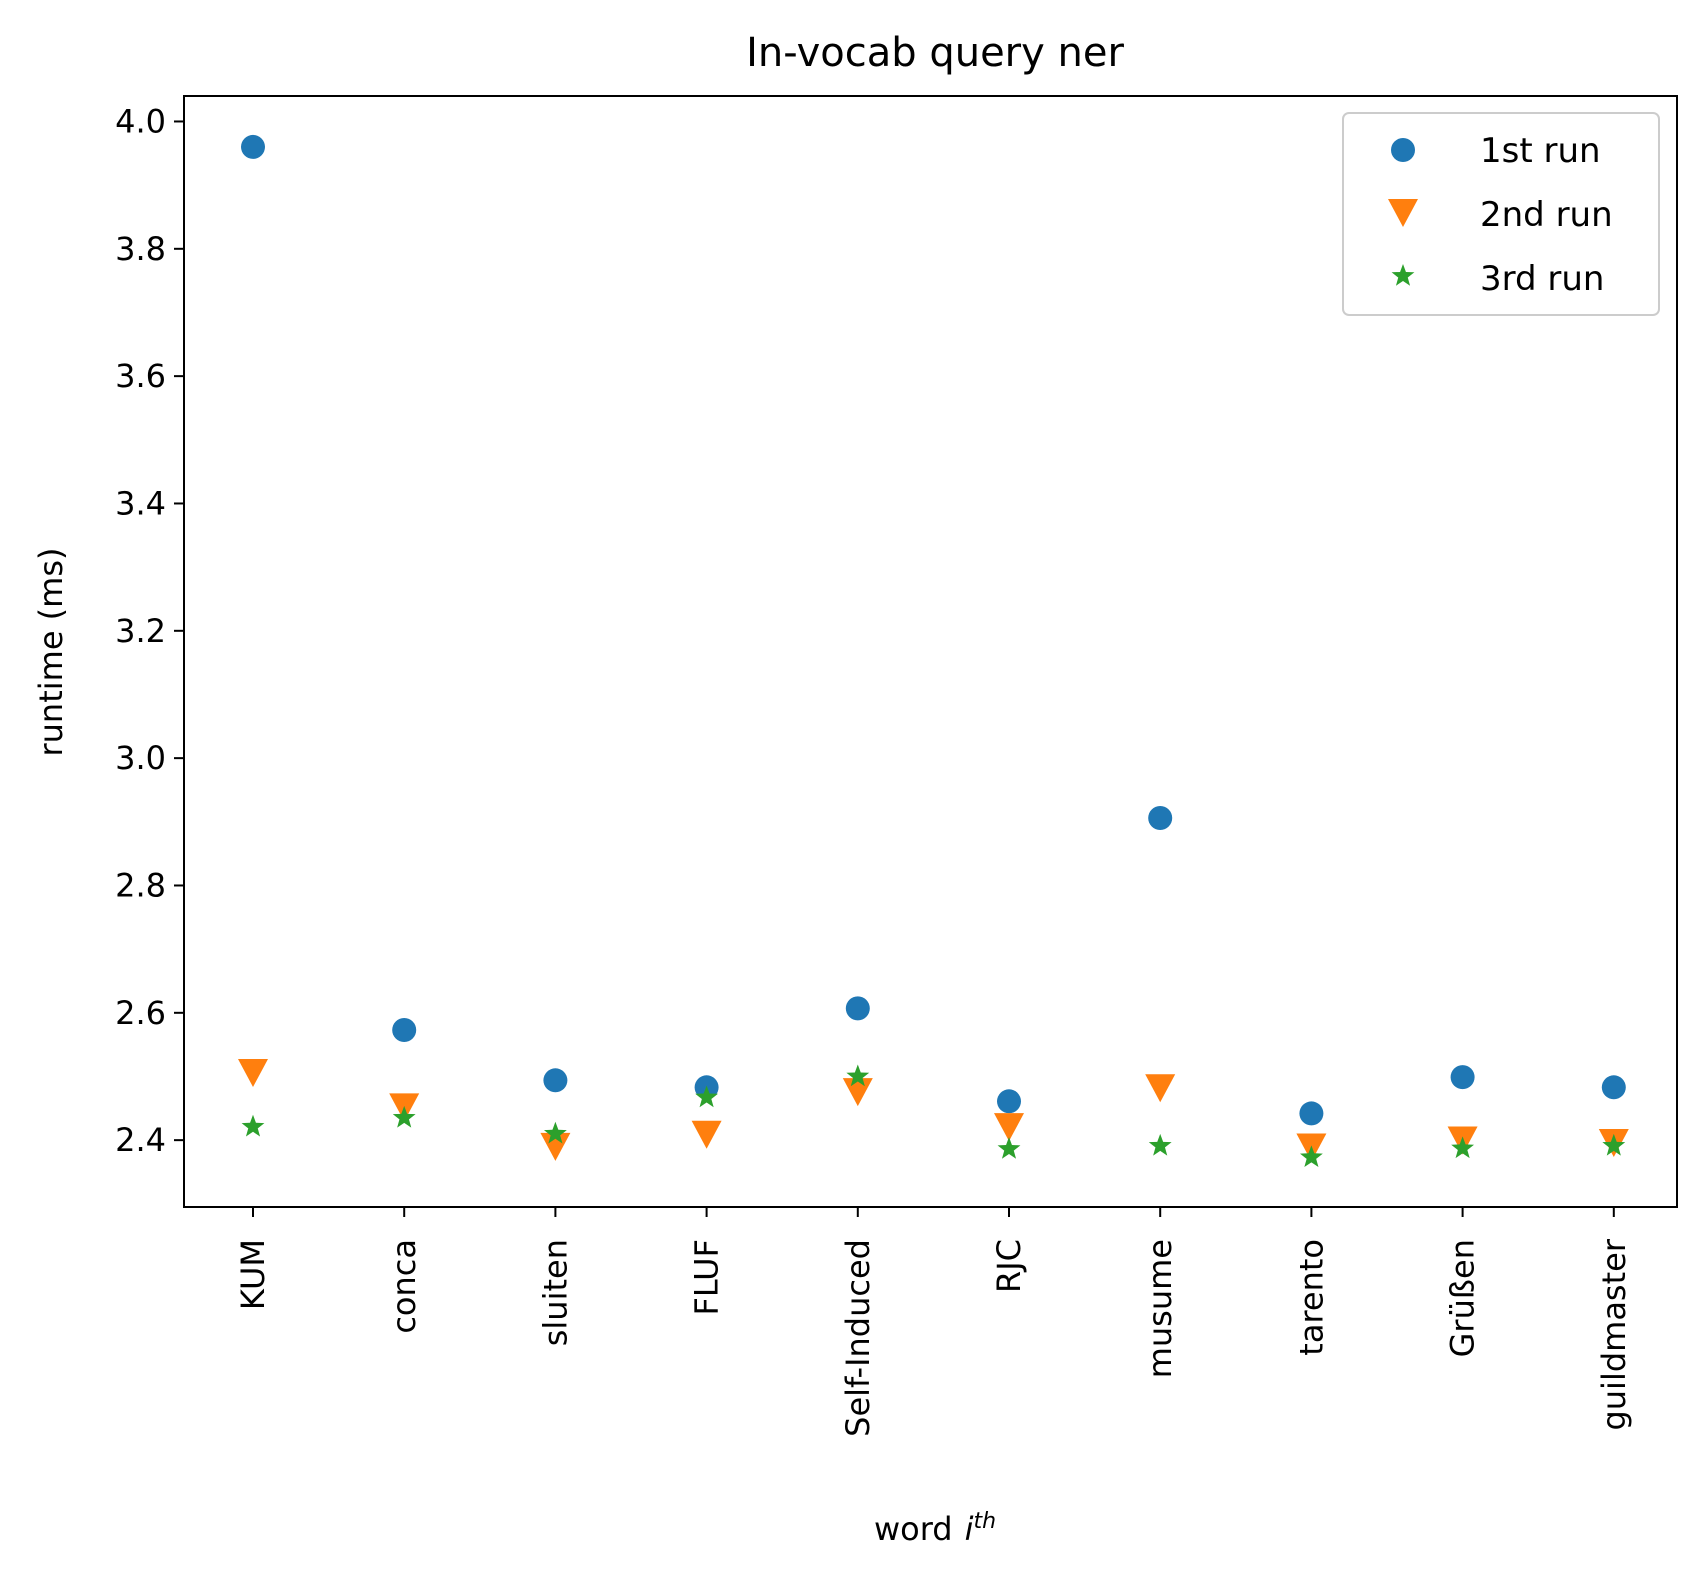 Image resolution: width=1702 pixels, height=1578 pixels. I want to click on point-2nd-run-self-induced, so click(857, 1092).